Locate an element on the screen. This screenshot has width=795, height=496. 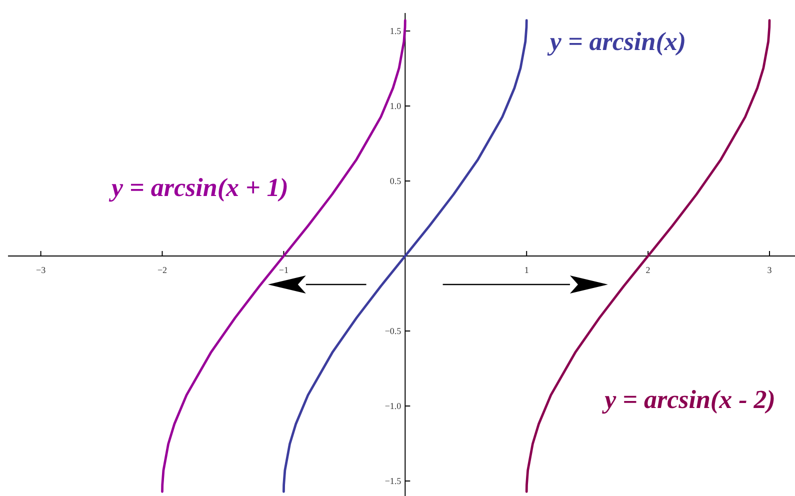
x-tick-label: 2 is located at coordinates (648, 270).